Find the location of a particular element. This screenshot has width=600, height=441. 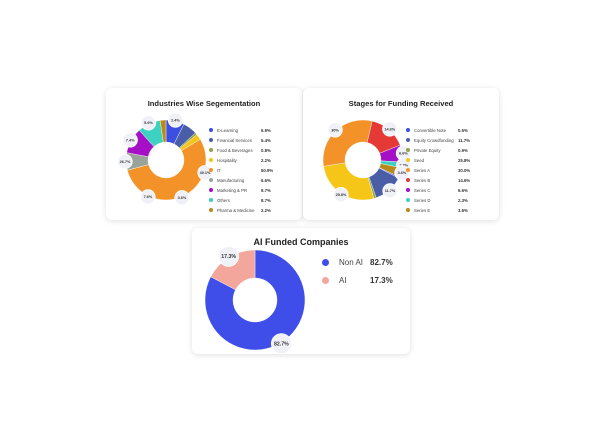

legend-item-e-learning: E-Learning 6.9% is located at coordinates (245, 130).